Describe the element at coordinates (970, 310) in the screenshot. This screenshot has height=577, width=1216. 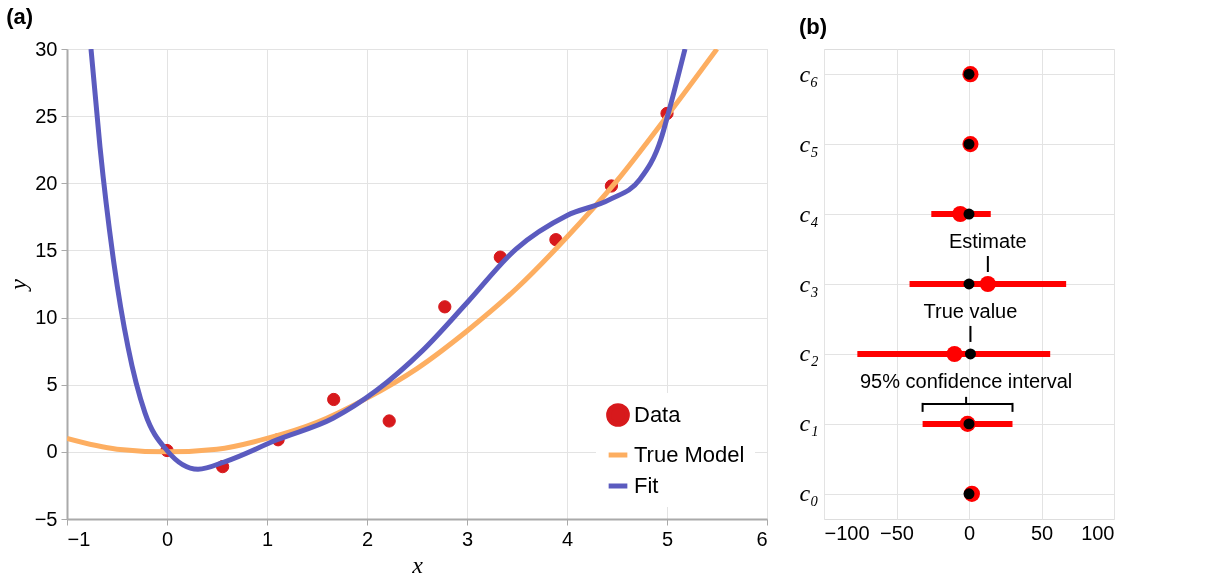
I see `annotation: True value` at that location.